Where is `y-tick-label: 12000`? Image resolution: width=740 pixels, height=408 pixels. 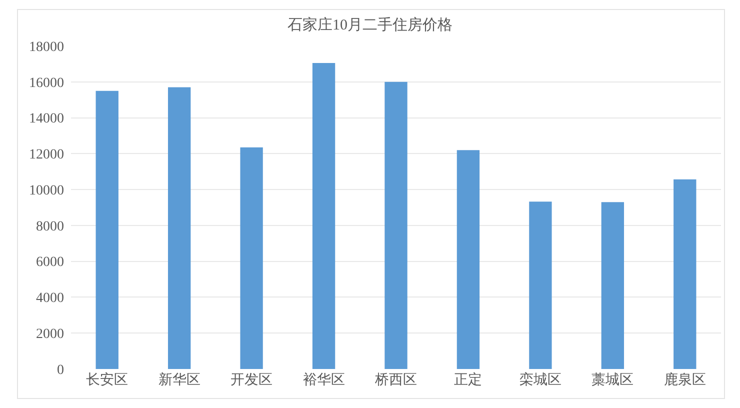
y-tick-label: 12000 is located at coordinates (46, 155).